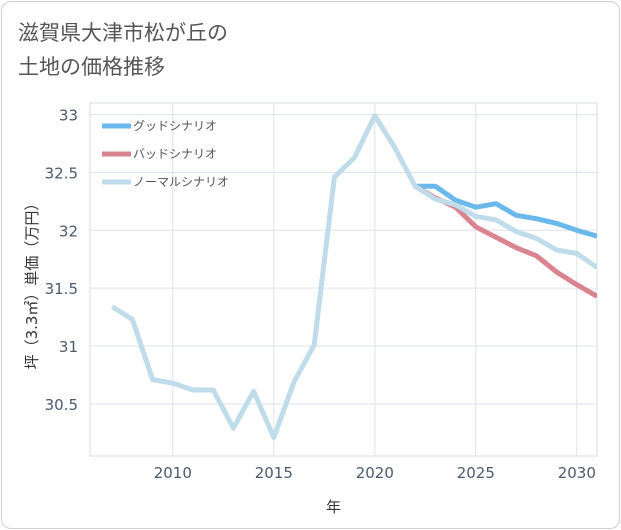 The height and width of the screenshot is (530, 621). What do you see at coordinates (61, 405) in the screenshot?
I see `y-tick-label: 30.5` at bounding box center [61, 405].